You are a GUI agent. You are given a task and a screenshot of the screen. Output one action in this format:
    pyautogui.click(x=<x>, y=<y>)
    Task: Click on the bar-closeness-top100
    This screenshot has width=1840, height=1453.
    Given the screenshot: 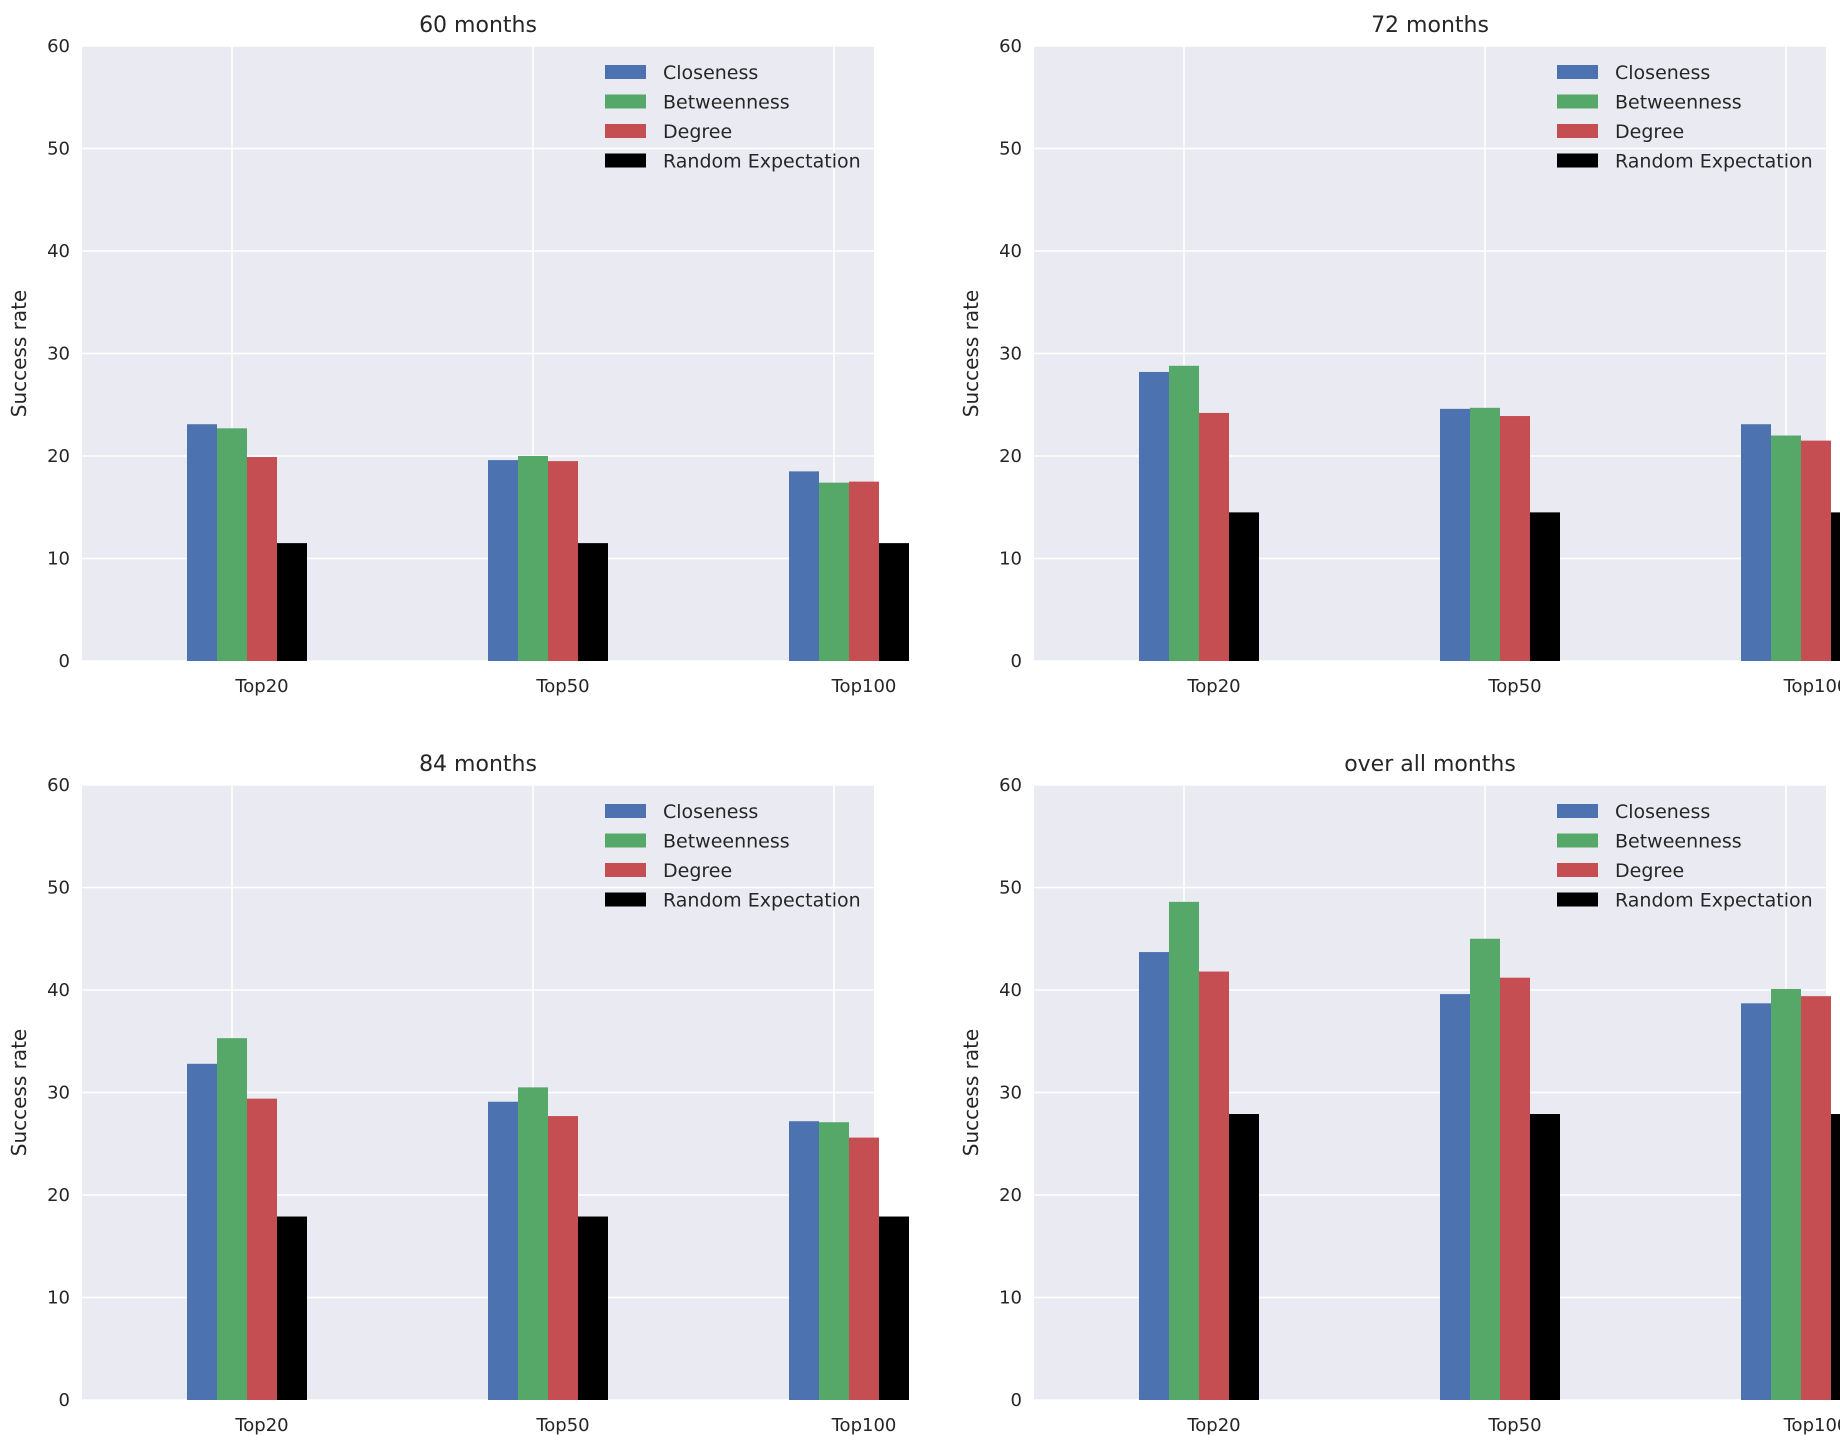 What is the action you would take?
    pyautogui.click(x=1756, y=1201)
    